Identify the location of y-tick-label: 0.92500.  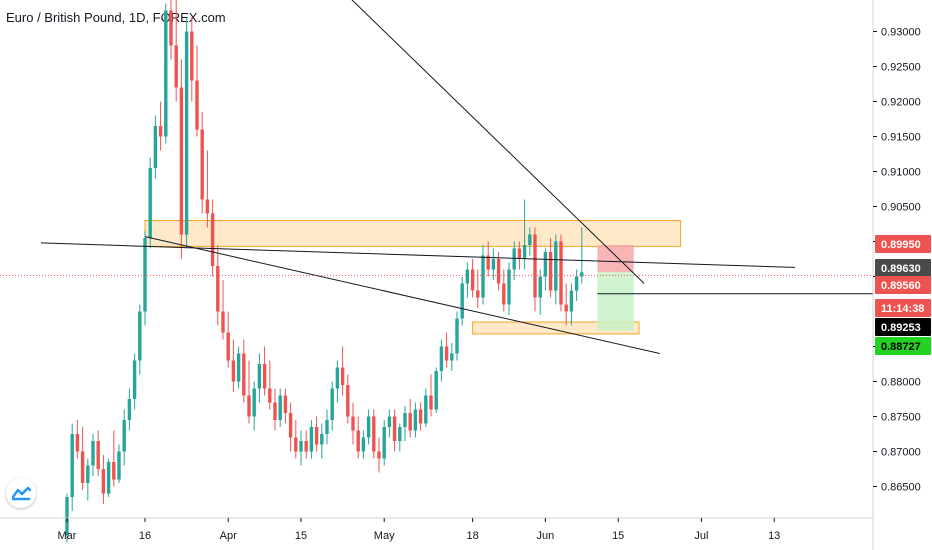
(901, 68).